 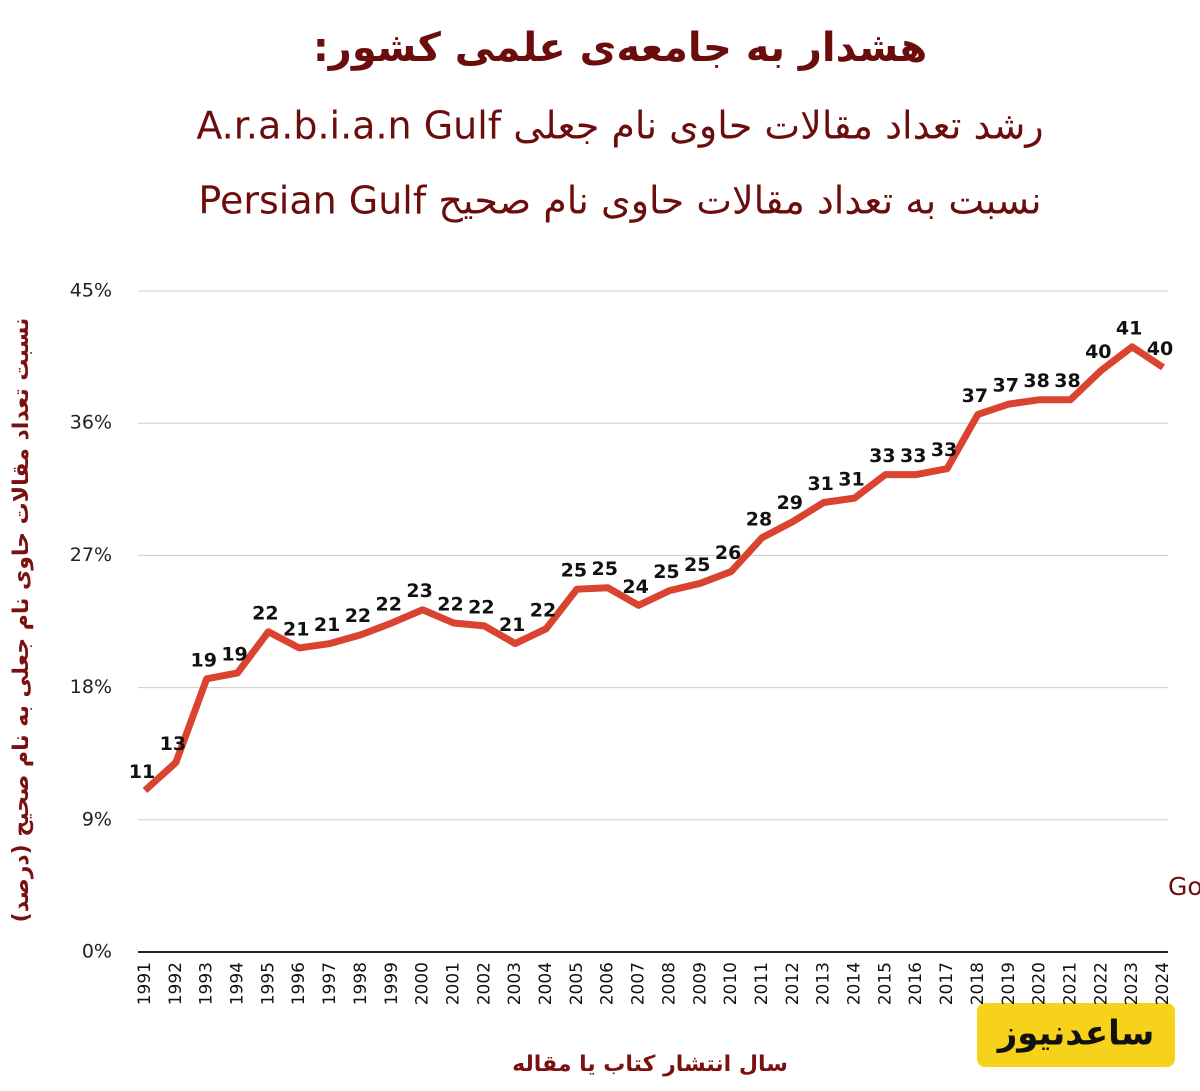 What do you see at coordinates (824, 983) in the screenshot?
I see `x-tick-label: 2013` at bounding box center [824, 983].